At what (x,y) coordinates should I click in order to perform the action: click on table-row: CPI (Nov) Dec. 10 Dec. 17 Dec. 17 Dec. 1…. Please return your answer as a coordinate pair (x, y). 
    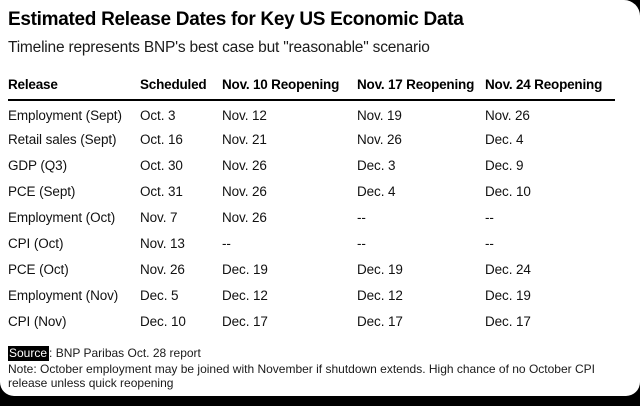
    Looking at the image, I should click on (311, 321).